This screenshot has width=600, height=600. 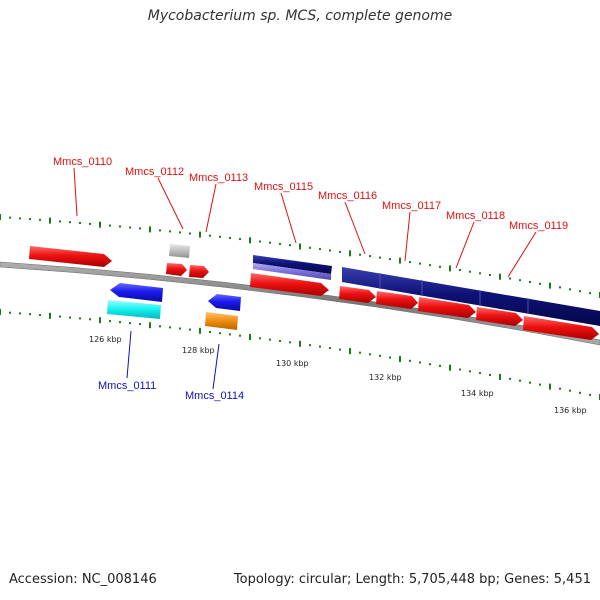 What do you see at coordinates (283, 187) in the screenshot?
I see `gene-label: Mmcs_0115` at bounding box center [283, 187].